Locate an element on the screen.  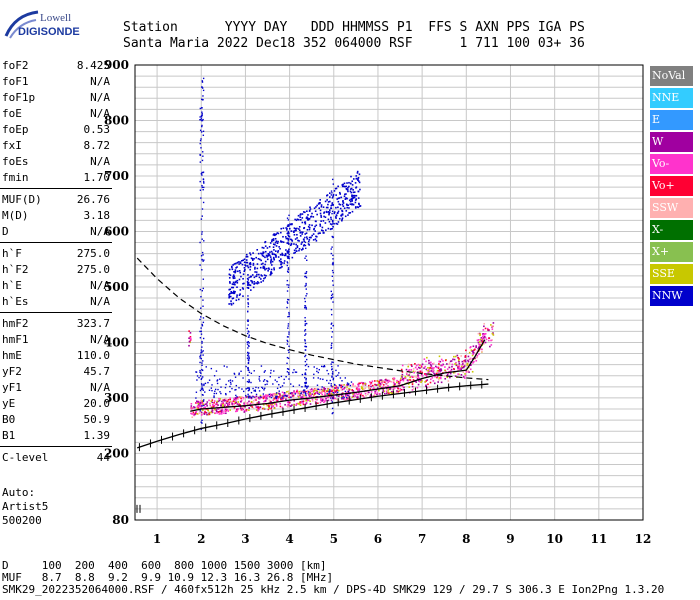
x-tick-label: 7 is located at coordinates (422, 539).